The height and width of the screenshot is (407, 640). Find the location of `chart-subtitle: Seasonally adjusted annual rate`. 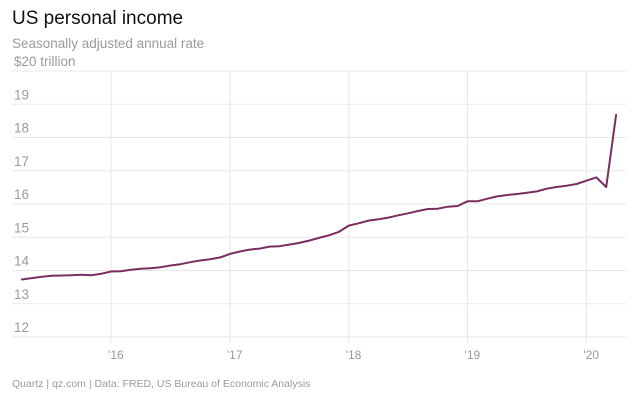

chart-subtitle: Seasonally adjusted annual rate is located at coordinates (108, 43).